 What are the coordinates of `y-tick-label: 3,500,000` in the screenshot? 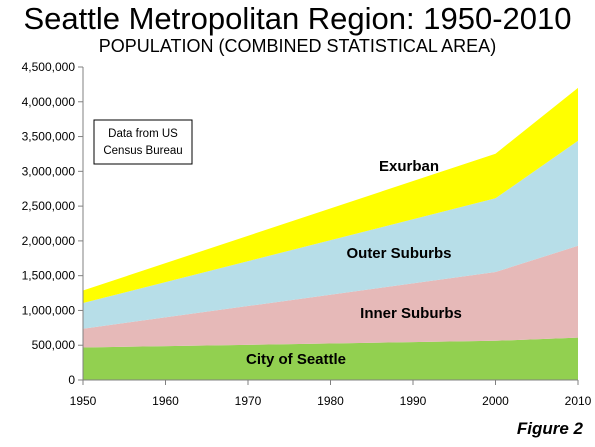 It's located at (49, 137).